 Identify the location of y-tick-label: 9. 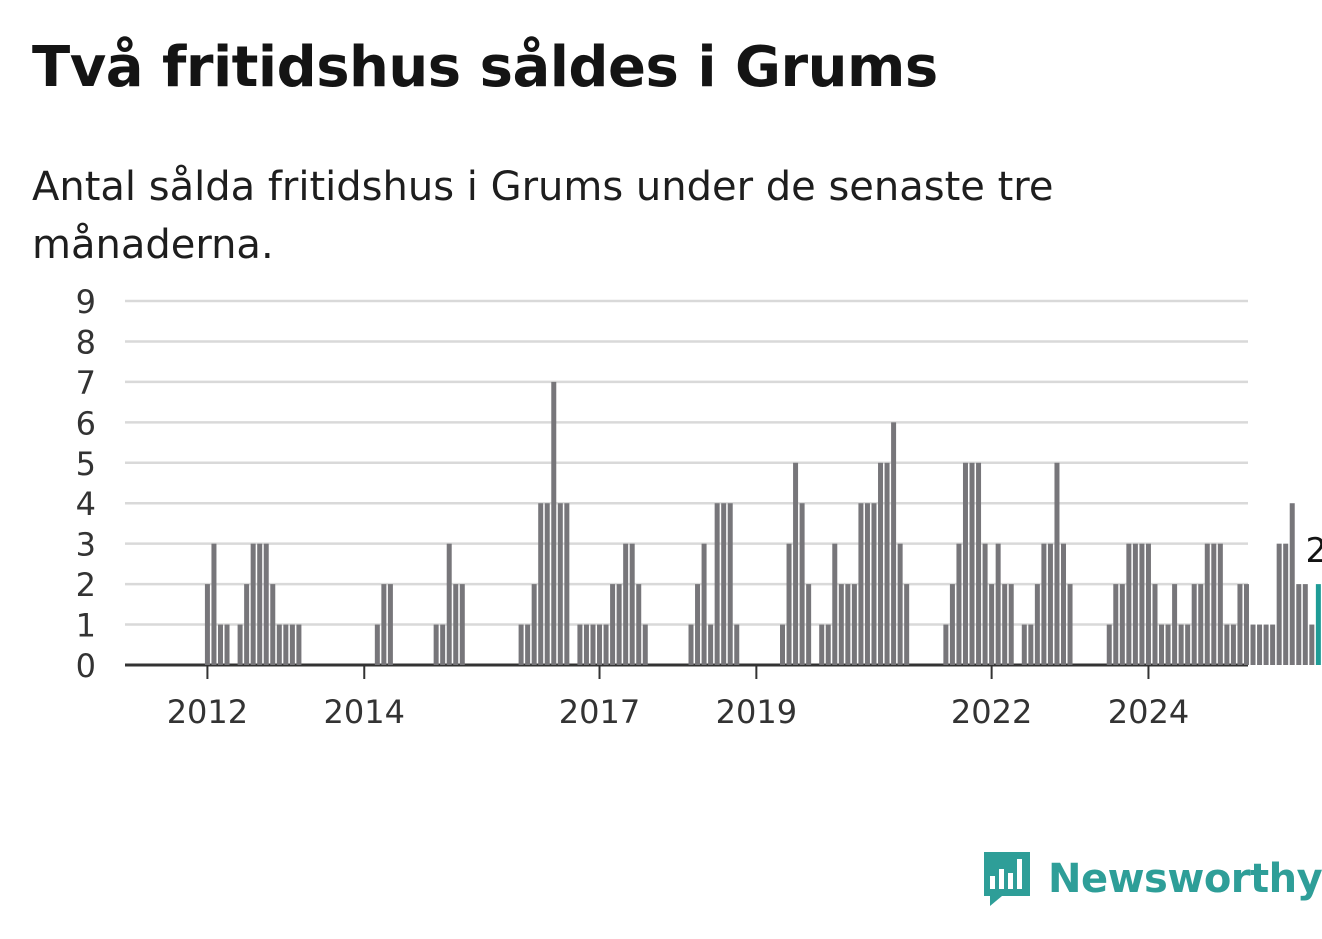
(86, 302).